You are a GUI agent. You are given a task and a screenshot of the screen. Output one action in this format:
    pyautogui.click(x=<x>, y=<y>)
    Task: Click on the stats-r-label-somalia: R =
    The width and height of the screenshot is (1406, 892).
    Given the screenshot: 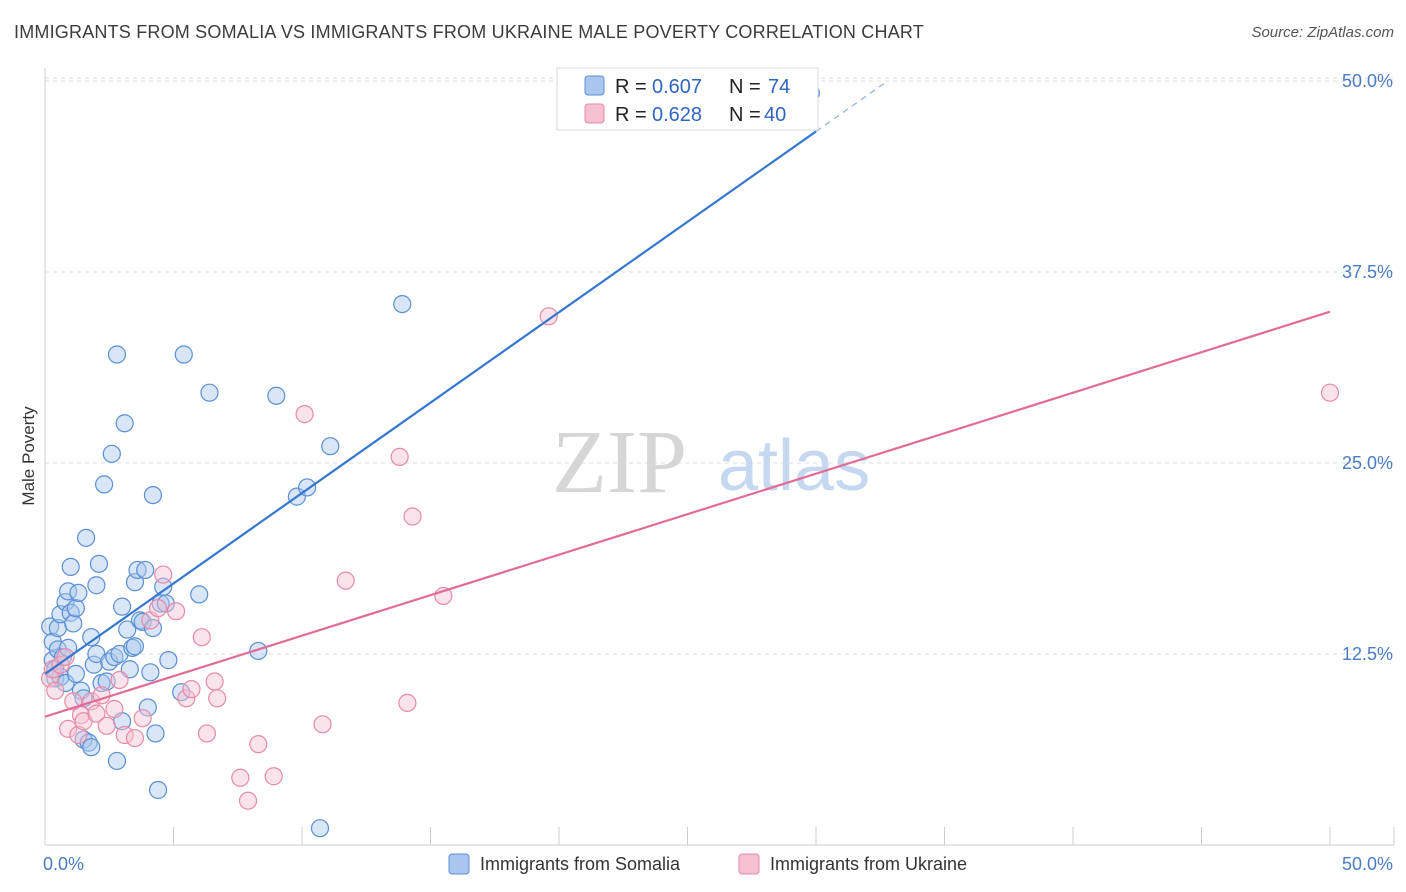 What is the action you would take?
    pyautogui.click(x=631, y=87)
    